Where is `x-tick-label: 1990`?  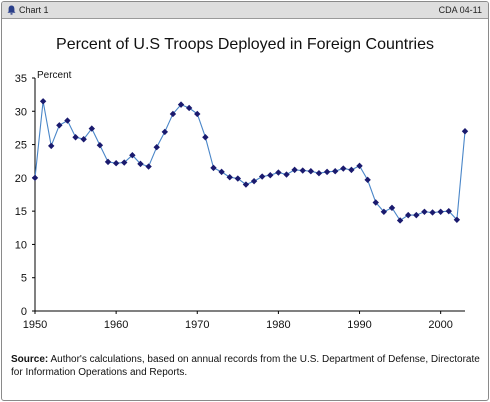
x-tick-label: 1990 is located at coordinates (359, 325).